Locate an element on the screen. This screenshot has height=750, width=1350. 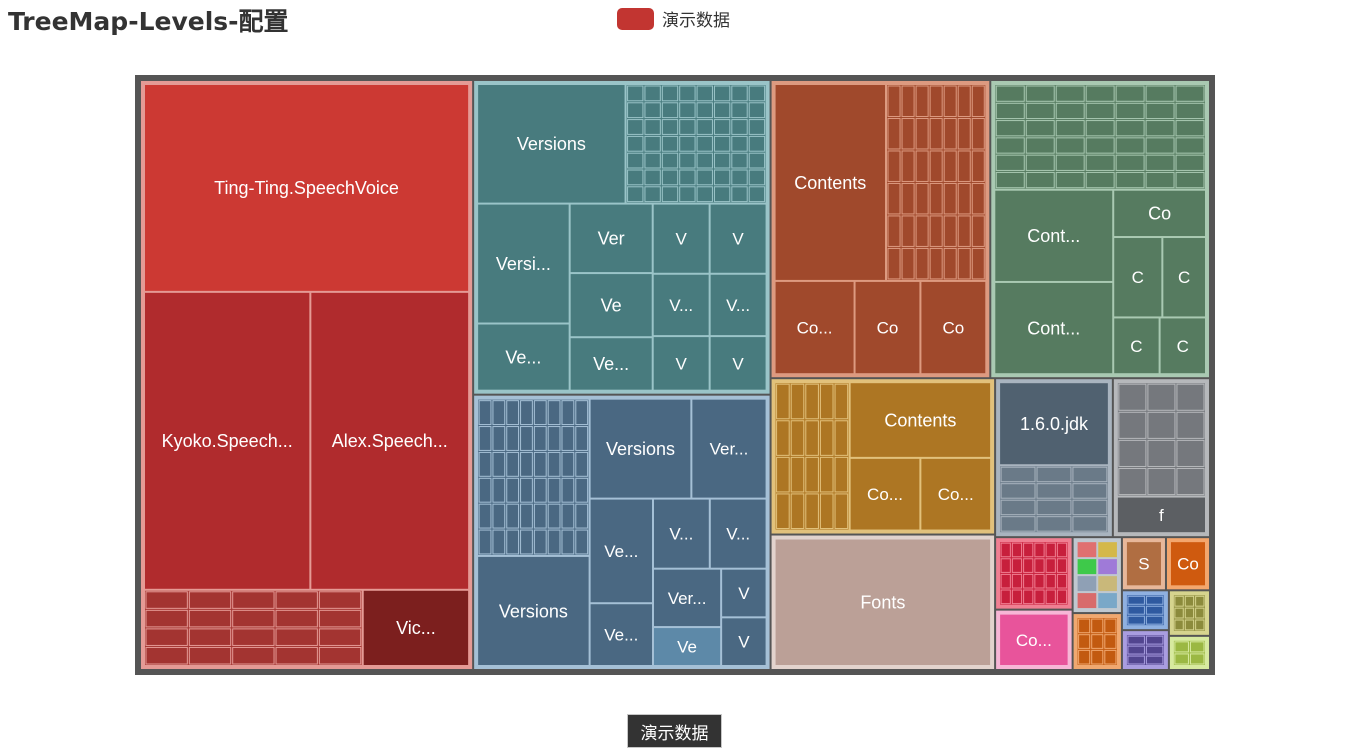
treemap-group-misc-red is located at coordinates (1034, 573).